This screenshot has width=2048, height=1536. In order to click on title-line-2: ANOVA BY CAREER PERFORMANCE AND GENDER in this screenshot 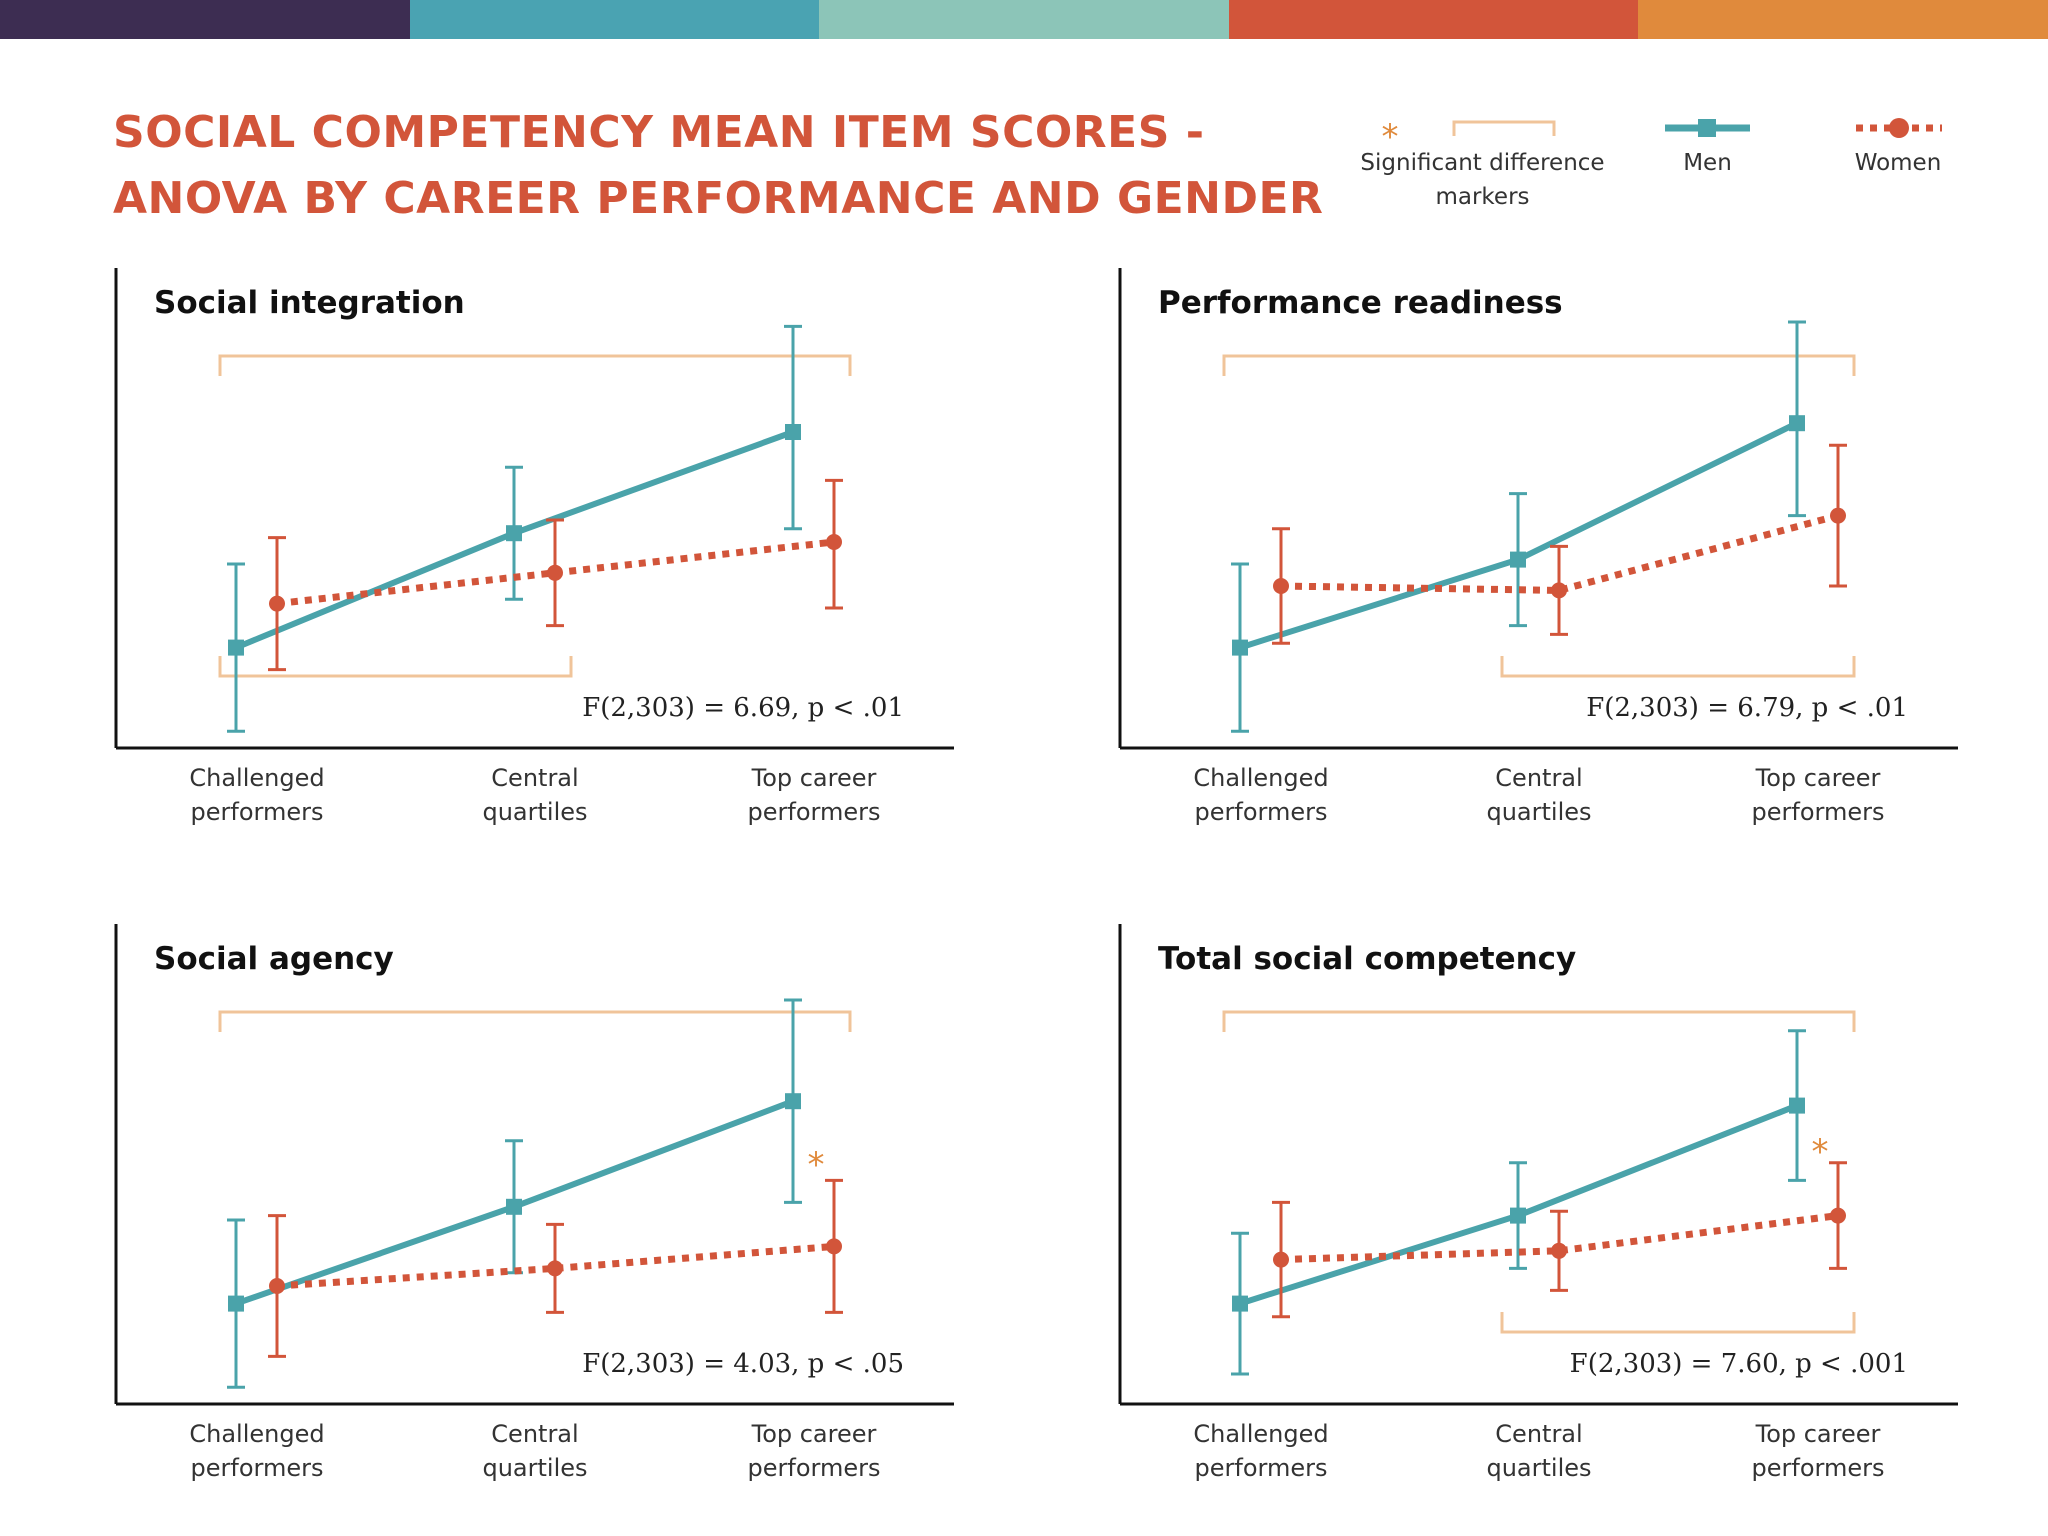, I will do `click(718, 198)`.